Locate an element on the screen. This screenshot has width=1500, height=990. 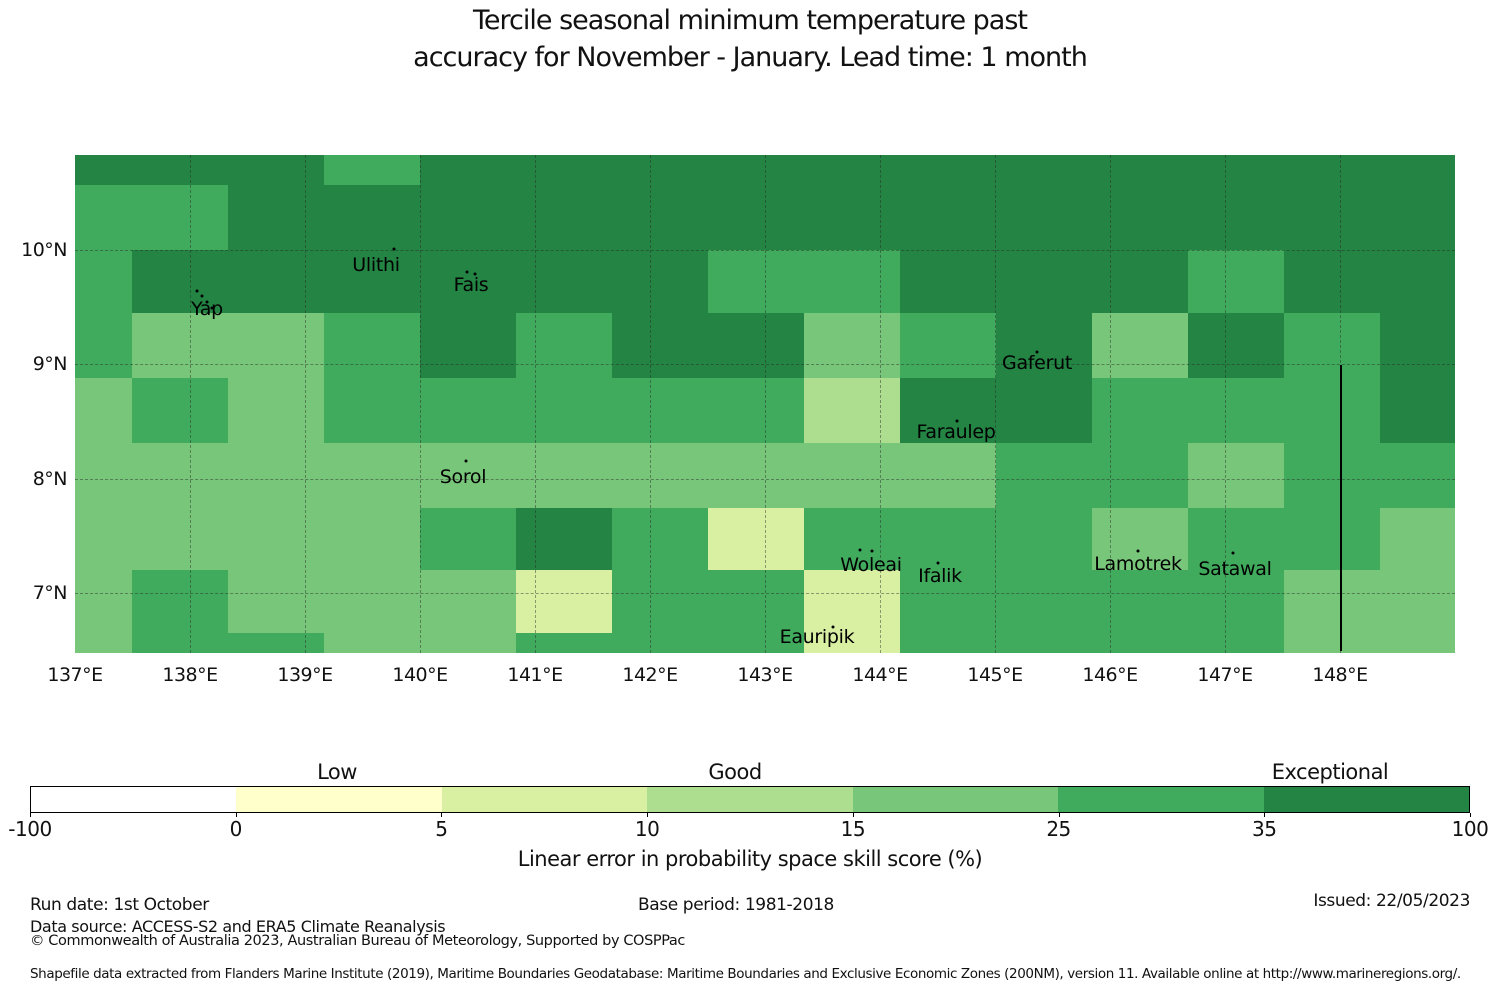
colorbar is located at coordinates (750, 799).